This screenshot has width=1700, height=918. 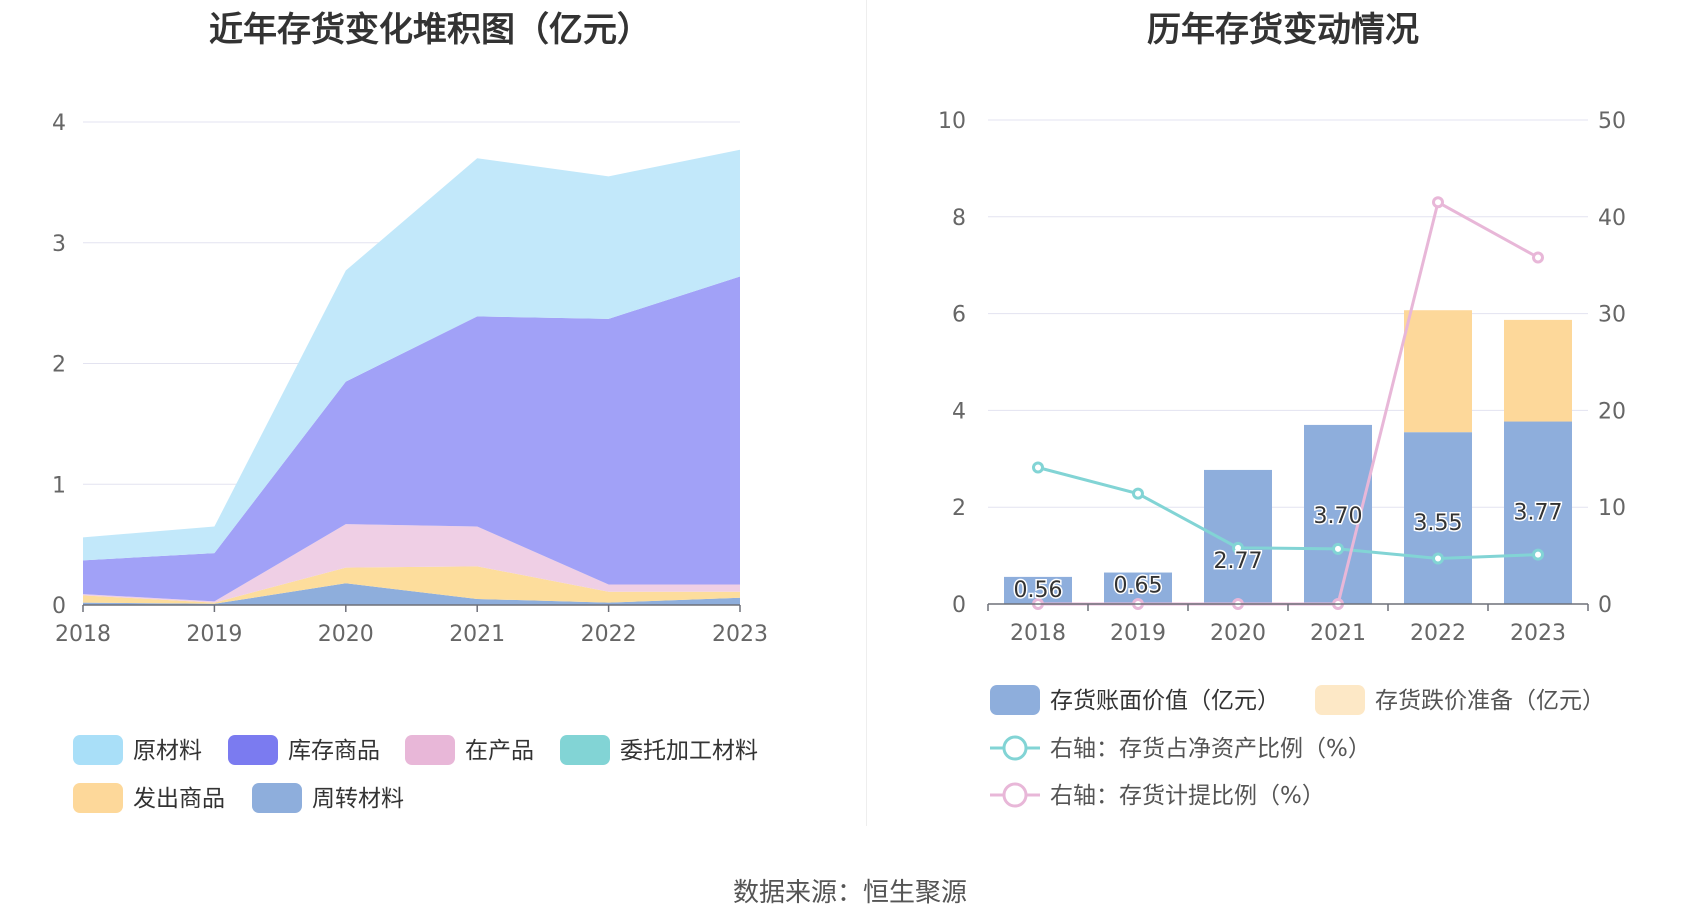 I want to click on left-y-tick-label: 0, so click(x=59, y=606).